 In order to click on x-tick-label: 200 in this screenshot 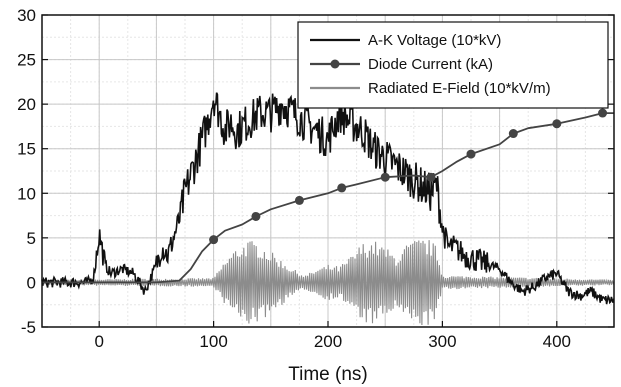, I will do `click(328, 341)`.